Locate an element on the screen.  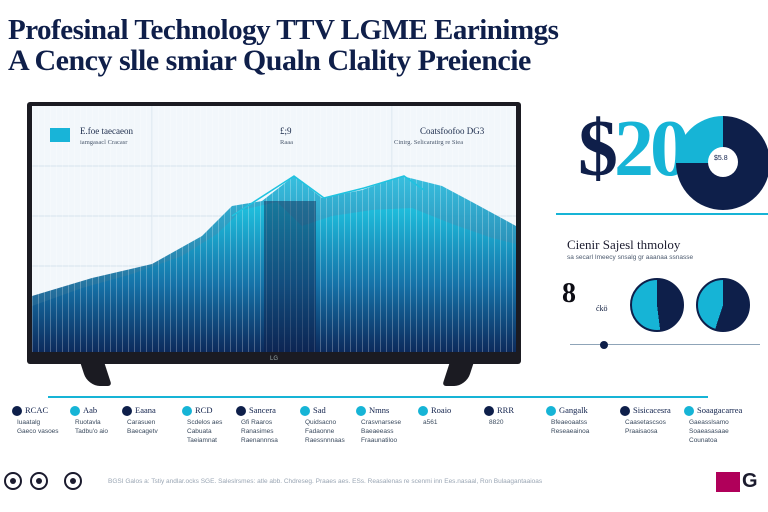
legend-divider is located at coordinates (378, 397).